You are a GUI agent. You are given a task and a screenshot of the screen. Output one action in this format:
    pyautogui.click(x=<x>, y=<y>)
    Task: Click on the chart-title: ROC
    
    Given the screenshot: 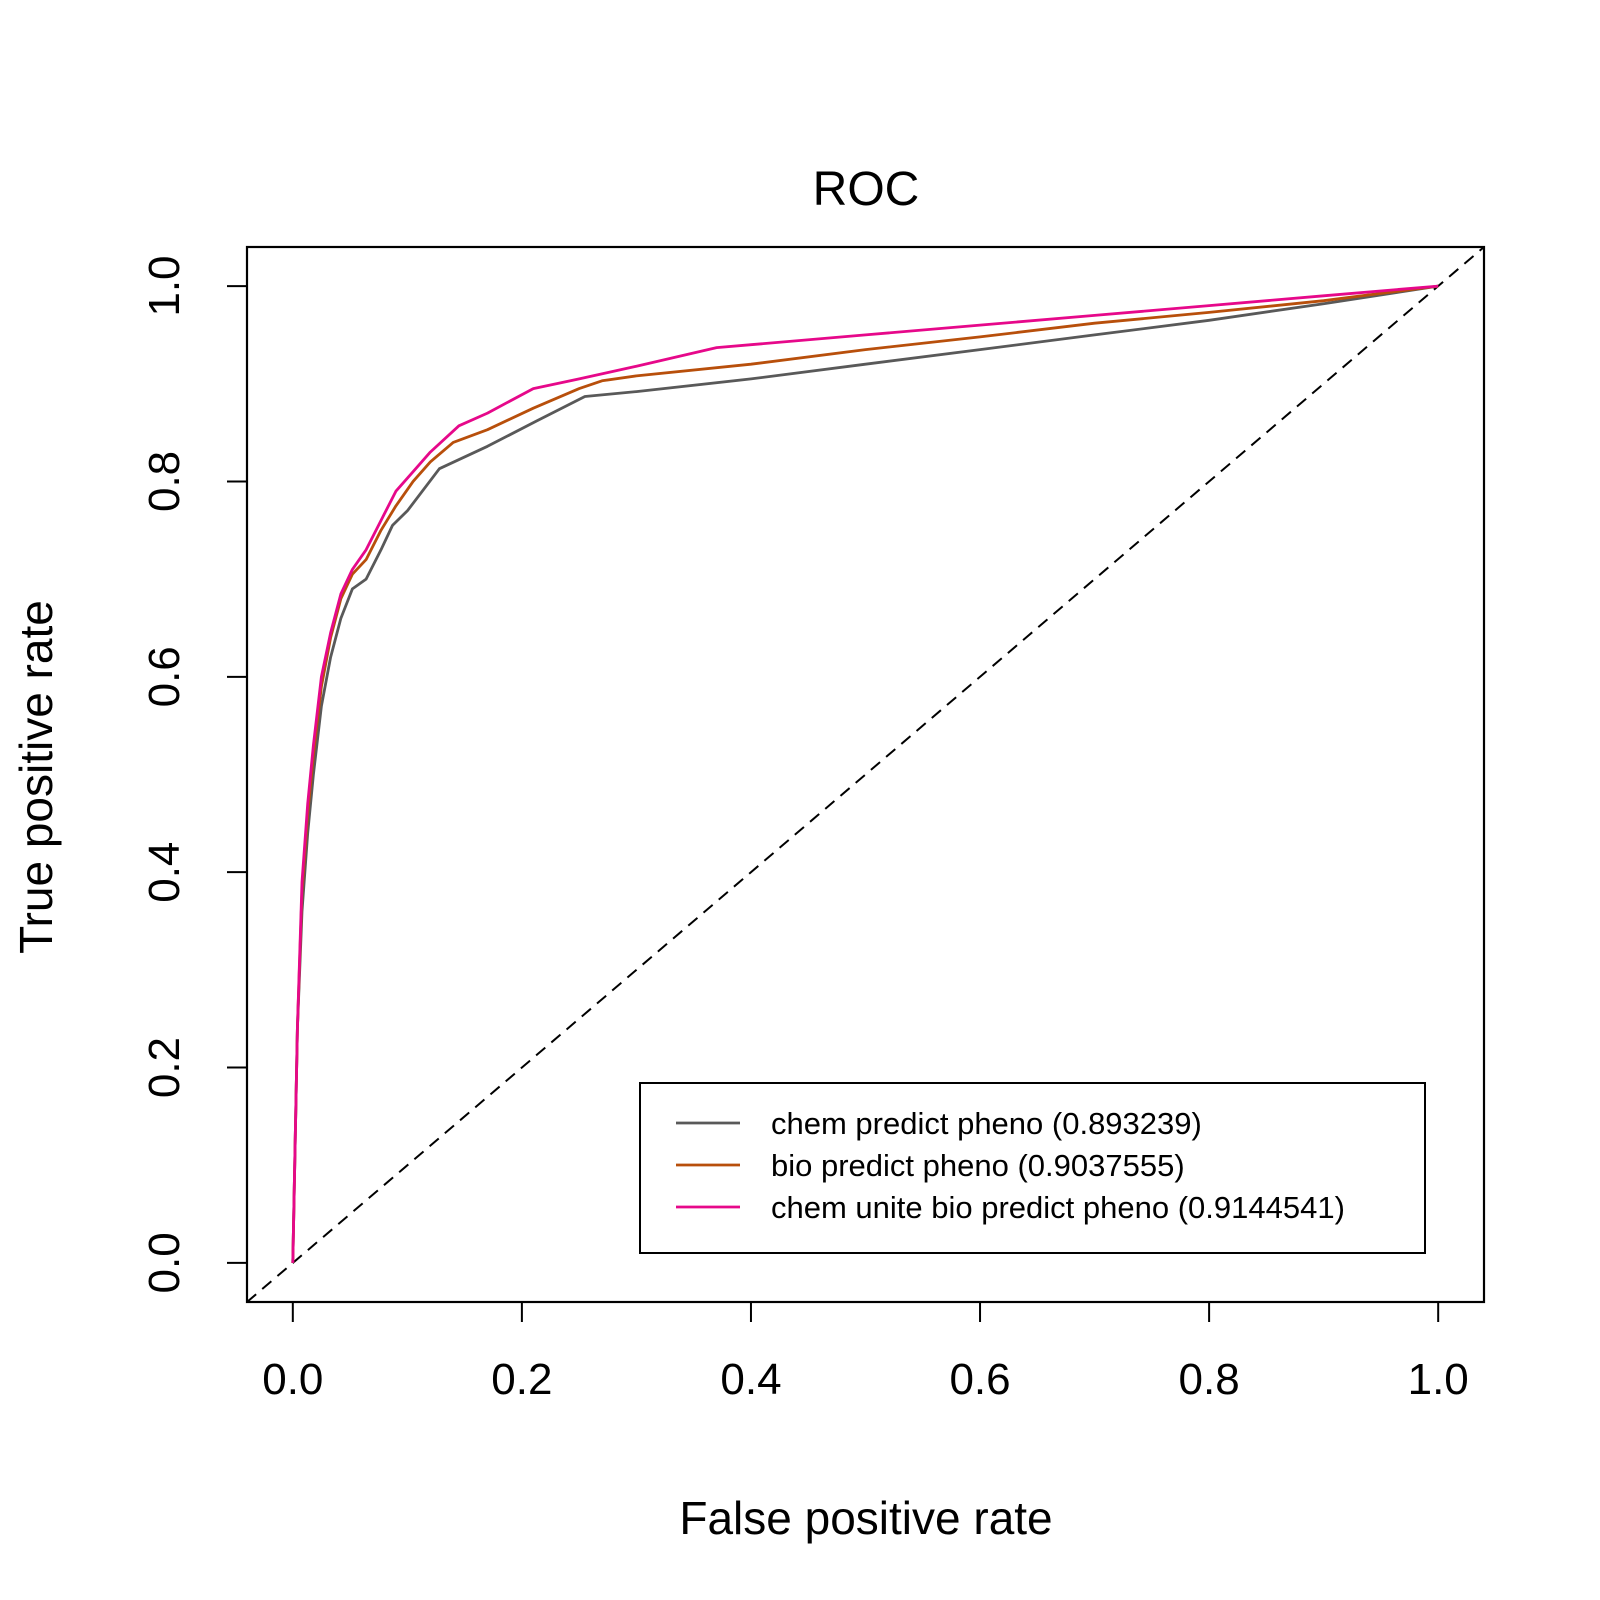 What is the action you would take?
    pyautogui.click(x=866, y=189)
    